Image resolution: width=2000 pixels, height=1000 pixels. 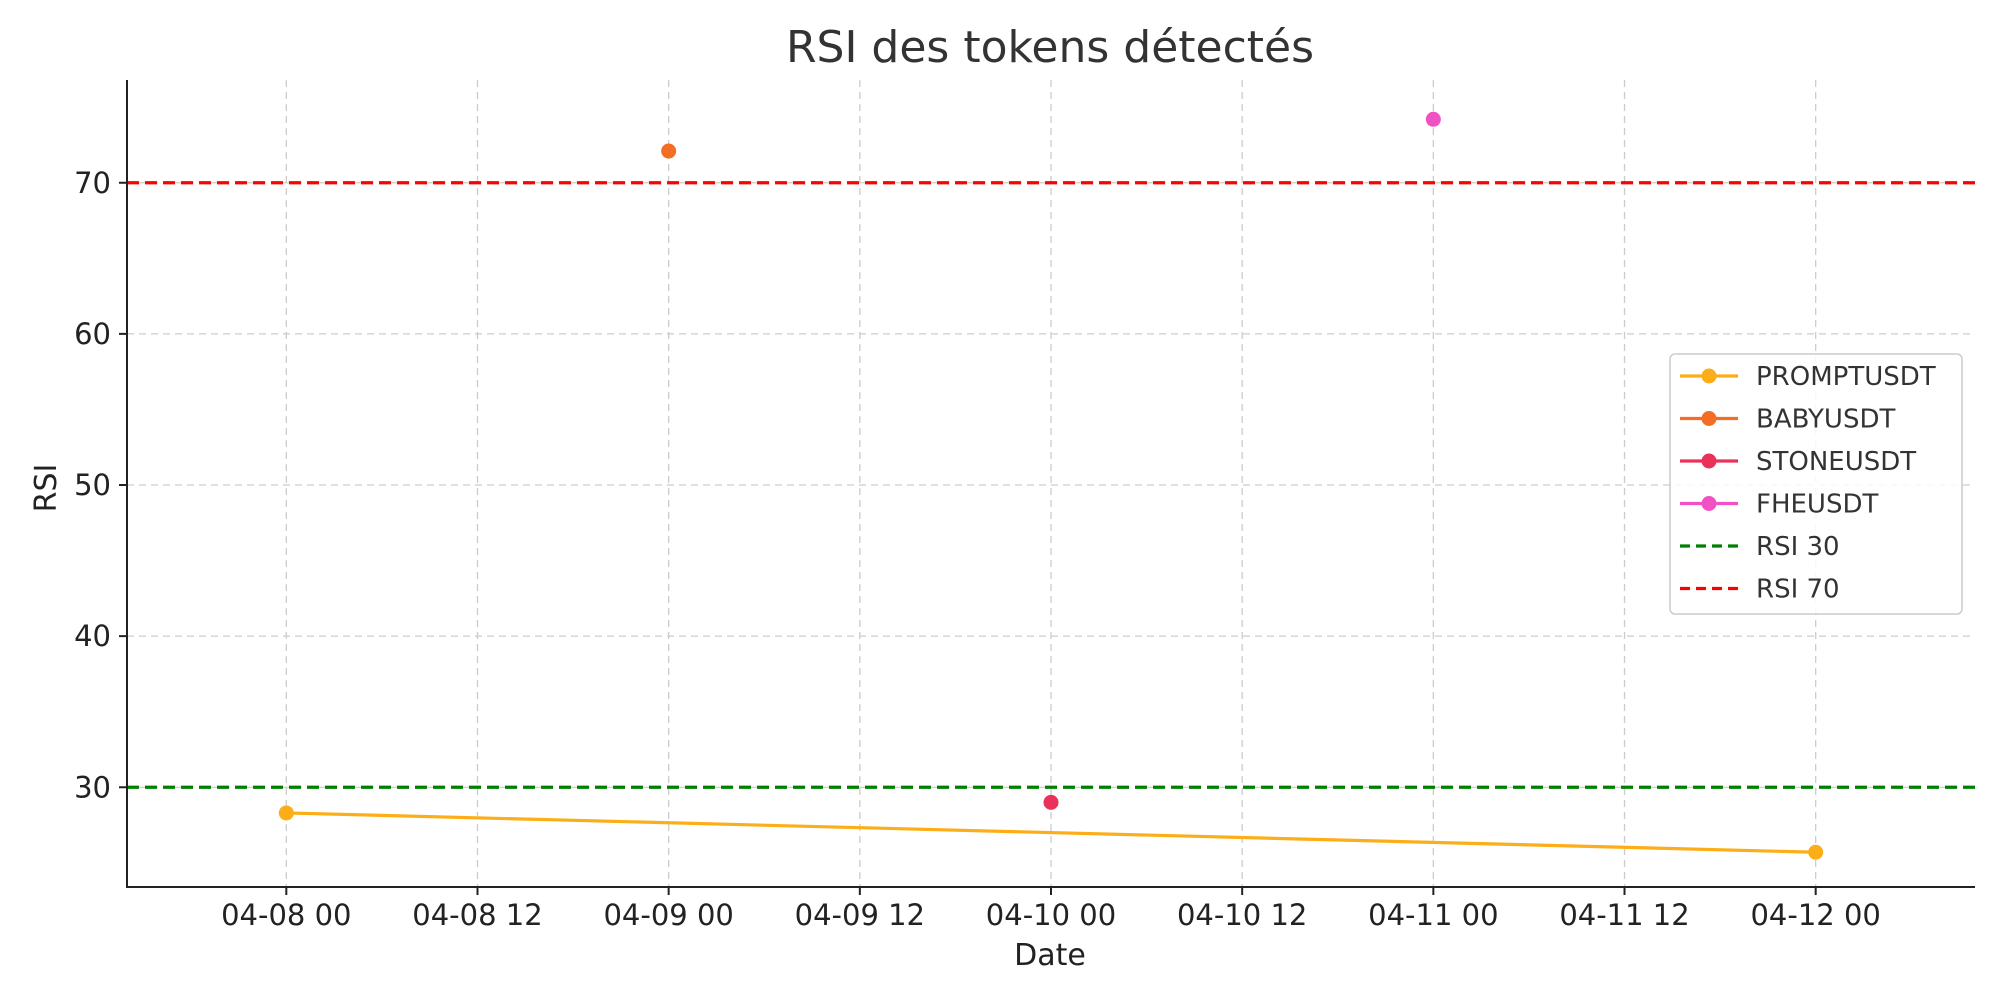 I want to click on legend-label: FHEUSDT, so click(x=1817, y=505).